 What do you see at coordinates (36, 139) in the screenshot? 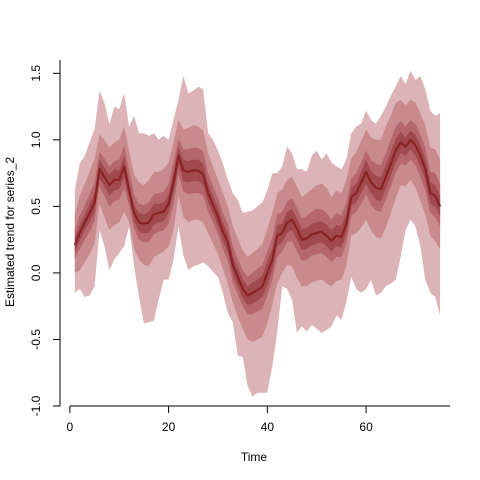
I see `y-tick-label: 1.0` at bounding box center [36, 139].